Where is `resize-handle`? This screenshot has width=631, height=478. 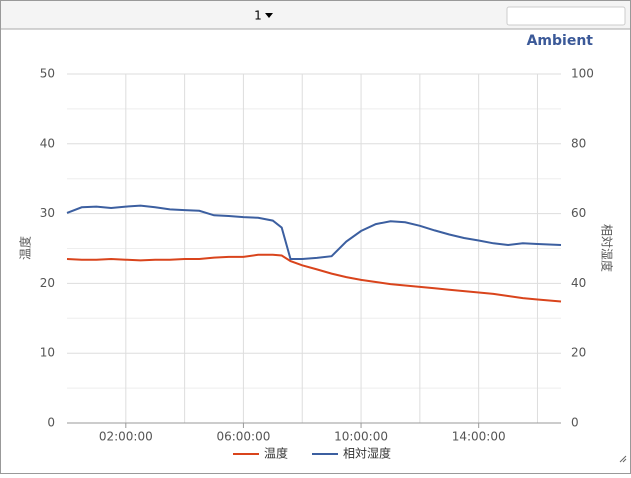
resize-handle is located at coordinates (623, 459).